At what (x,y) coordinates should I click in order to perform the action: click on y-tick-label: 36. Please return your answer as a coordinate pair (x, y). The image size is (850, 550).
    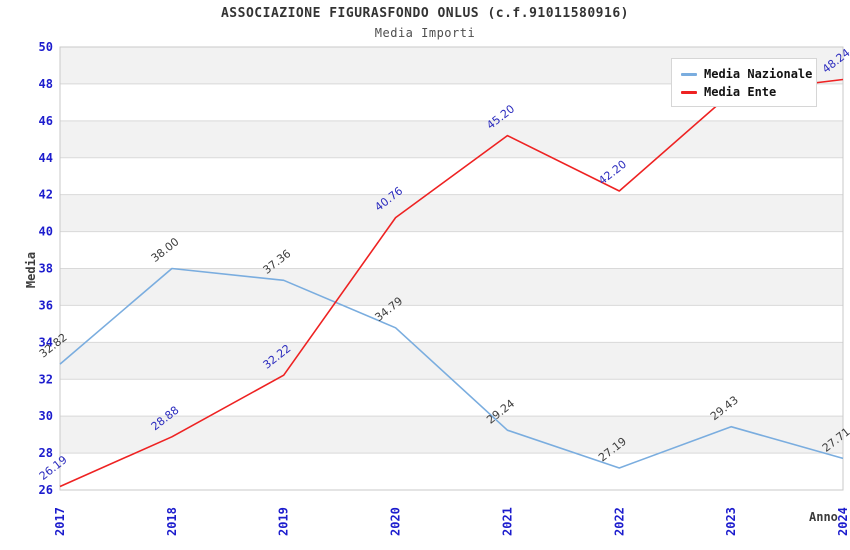
    Looking at the image, I should click on (46, 305).